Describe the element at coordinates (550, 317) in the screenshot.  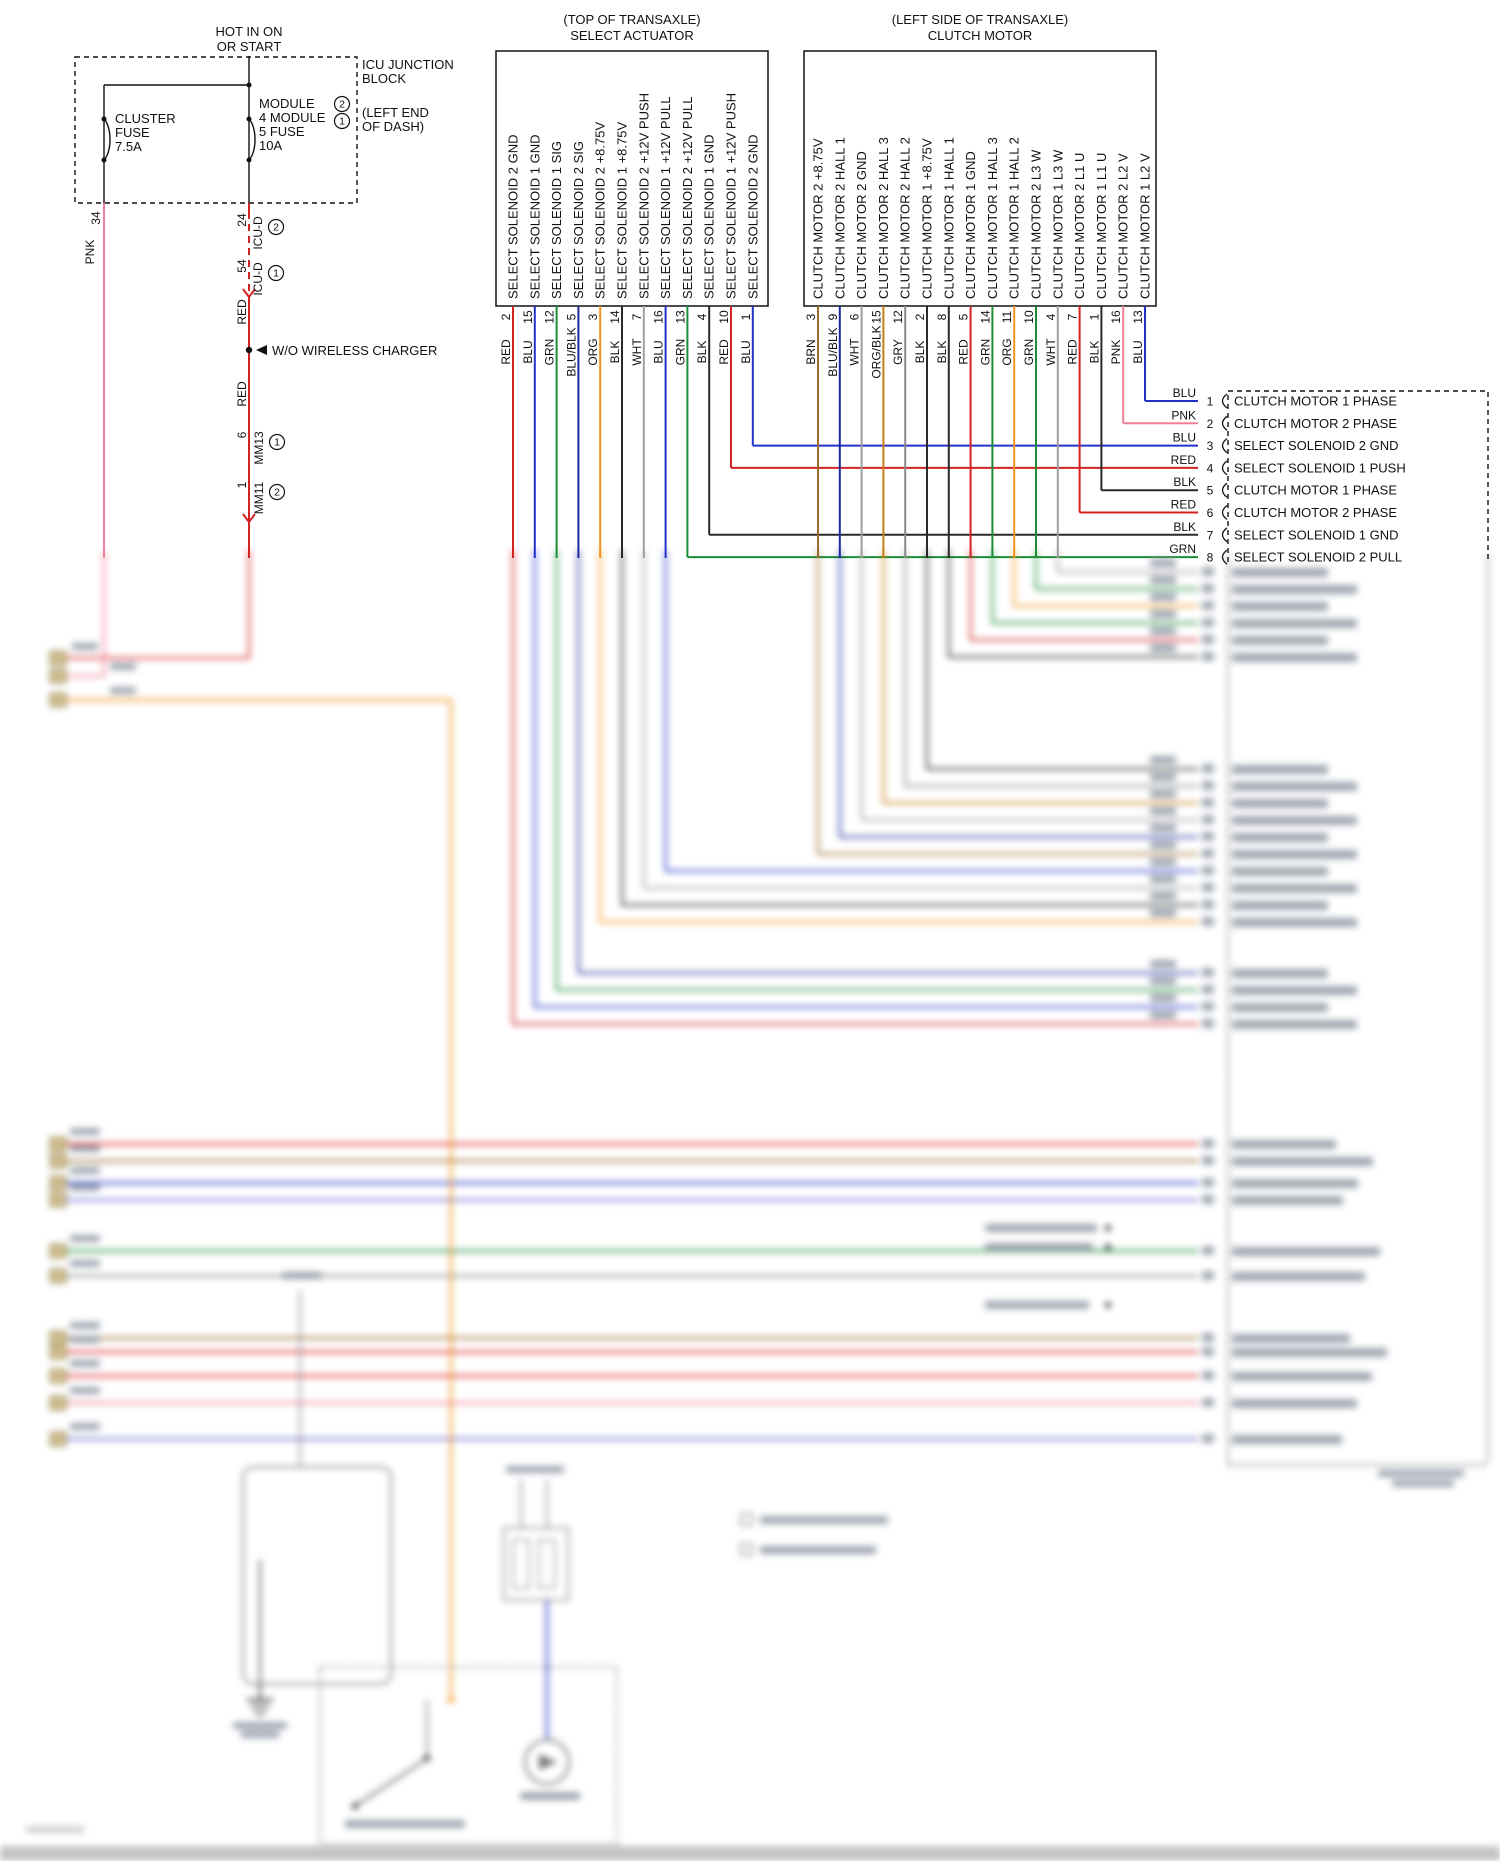
I see `sa-pin-number: 12` at that location.